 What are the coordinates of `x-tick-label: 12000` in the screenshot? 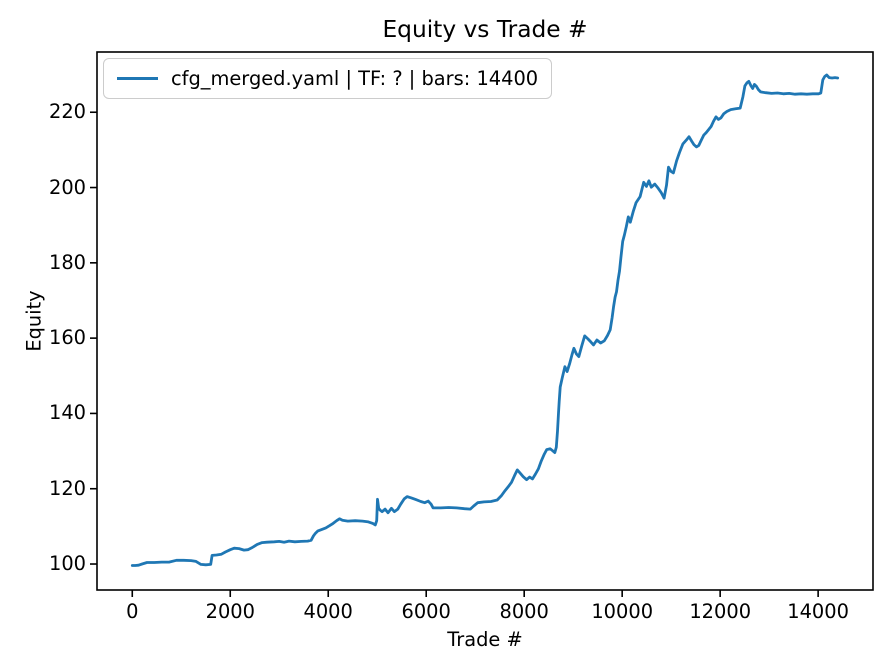 It's located at (720, 611).